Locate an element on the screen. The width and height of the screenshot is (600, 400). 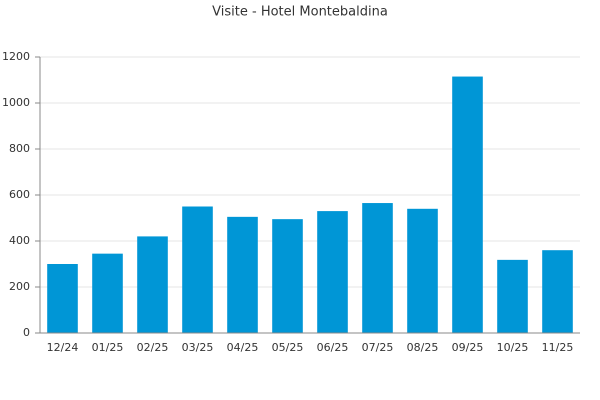
y-tick-label: 800 is located at coordinates (19, 148).